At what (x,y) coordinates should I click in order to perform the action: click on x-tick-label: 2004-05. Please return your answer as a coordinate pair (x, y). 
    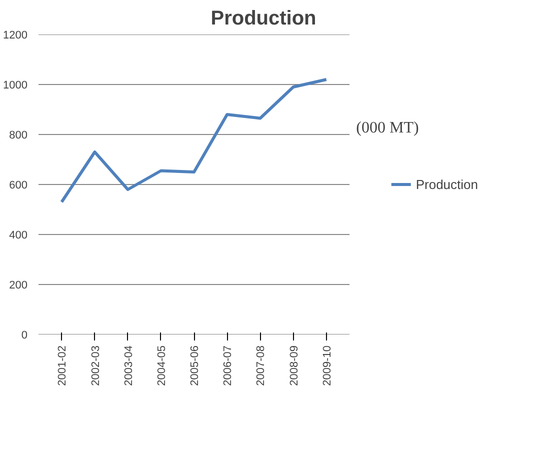
    Looking at the image, I should click on (162, 365).